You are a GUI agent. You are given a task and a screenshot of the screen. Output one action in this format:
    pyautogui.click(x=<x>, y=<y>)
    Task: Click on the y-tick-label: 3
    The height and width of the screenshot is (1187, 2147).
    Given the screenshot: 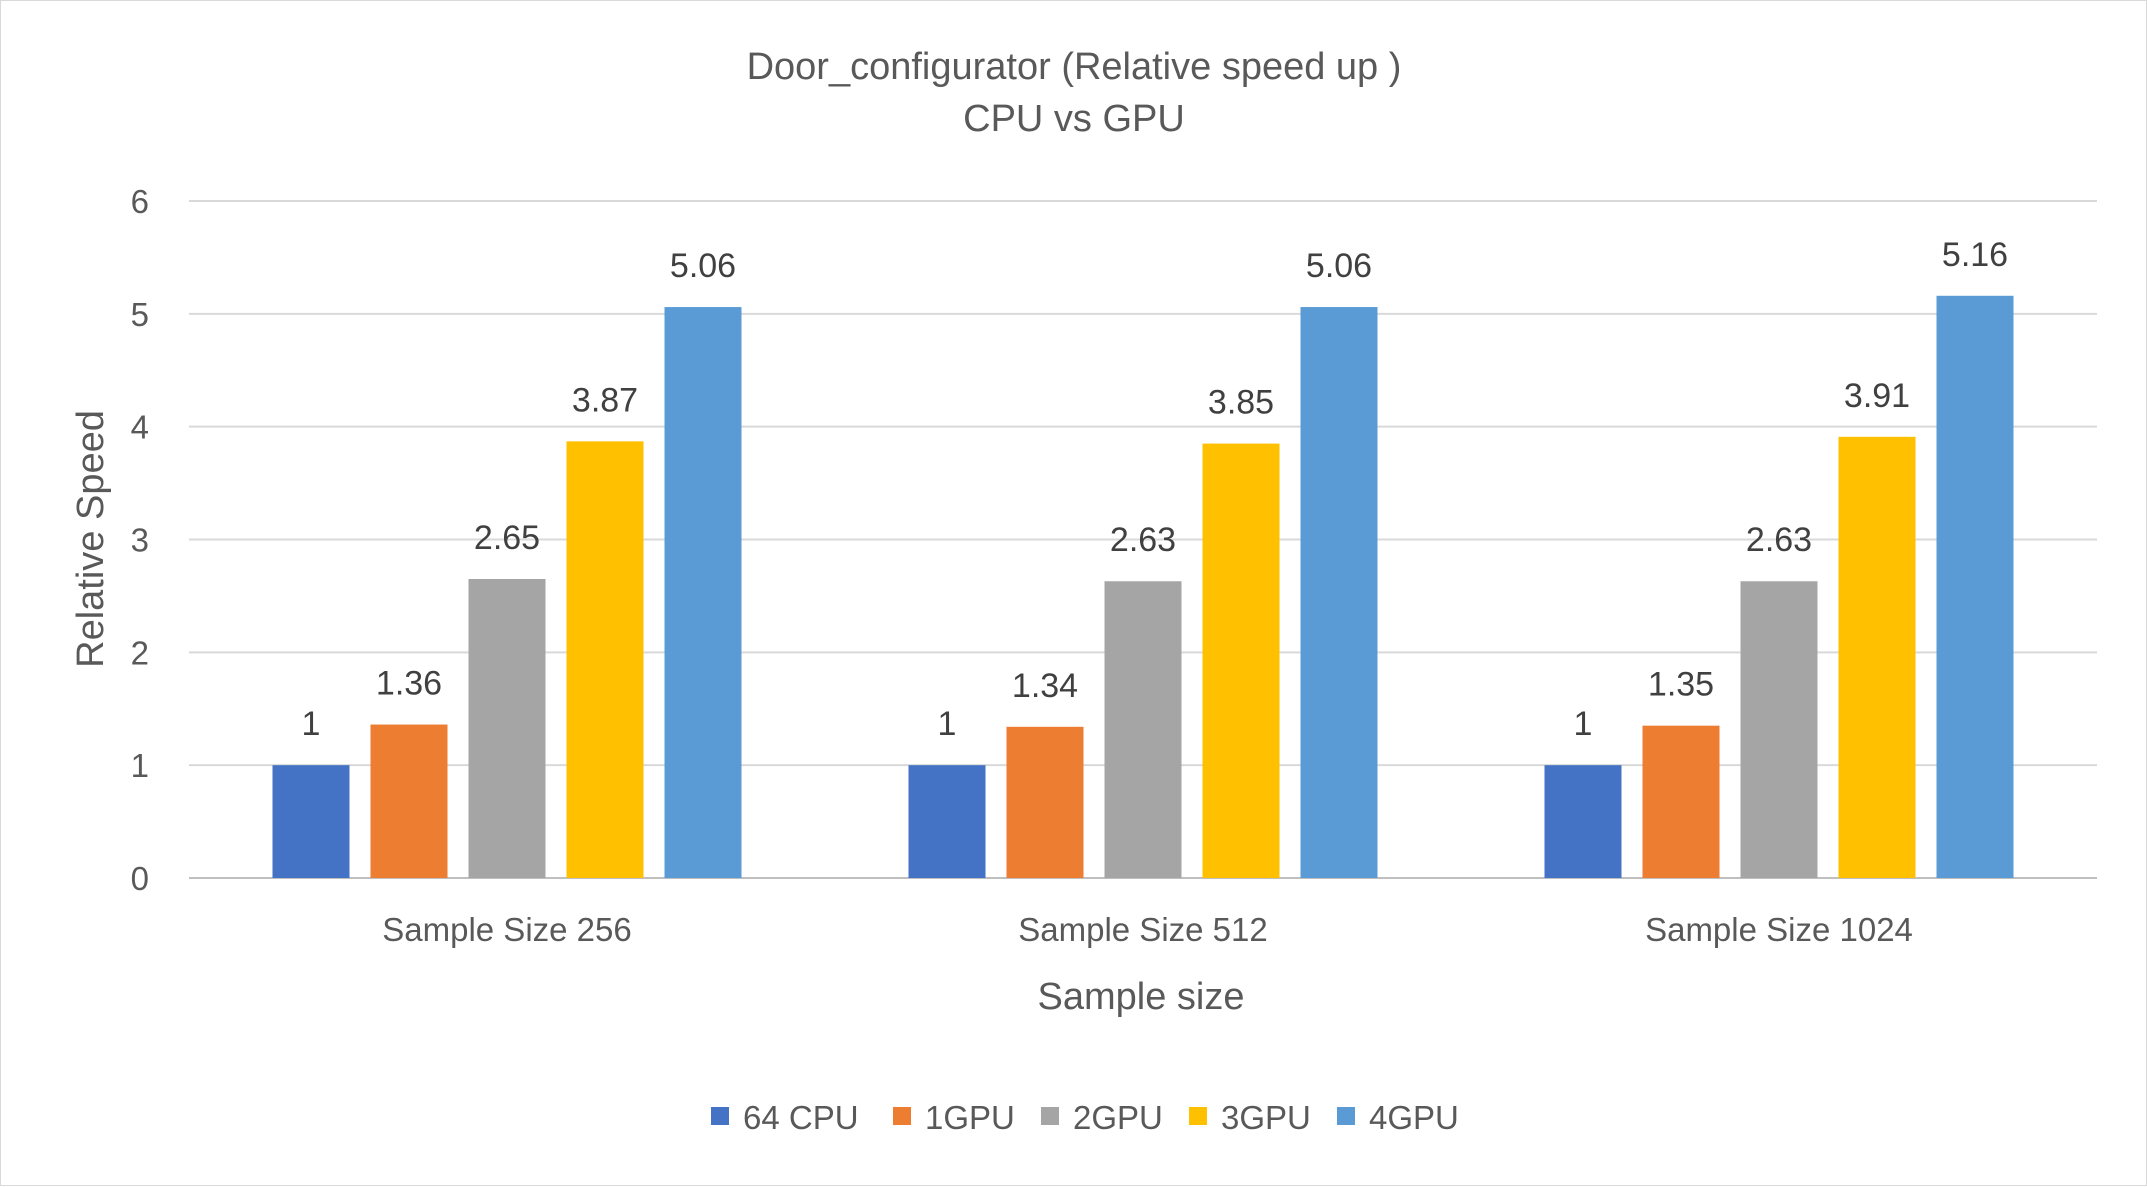 What is the action you would take?
    pyautogui.click(x=140, y=540)
    